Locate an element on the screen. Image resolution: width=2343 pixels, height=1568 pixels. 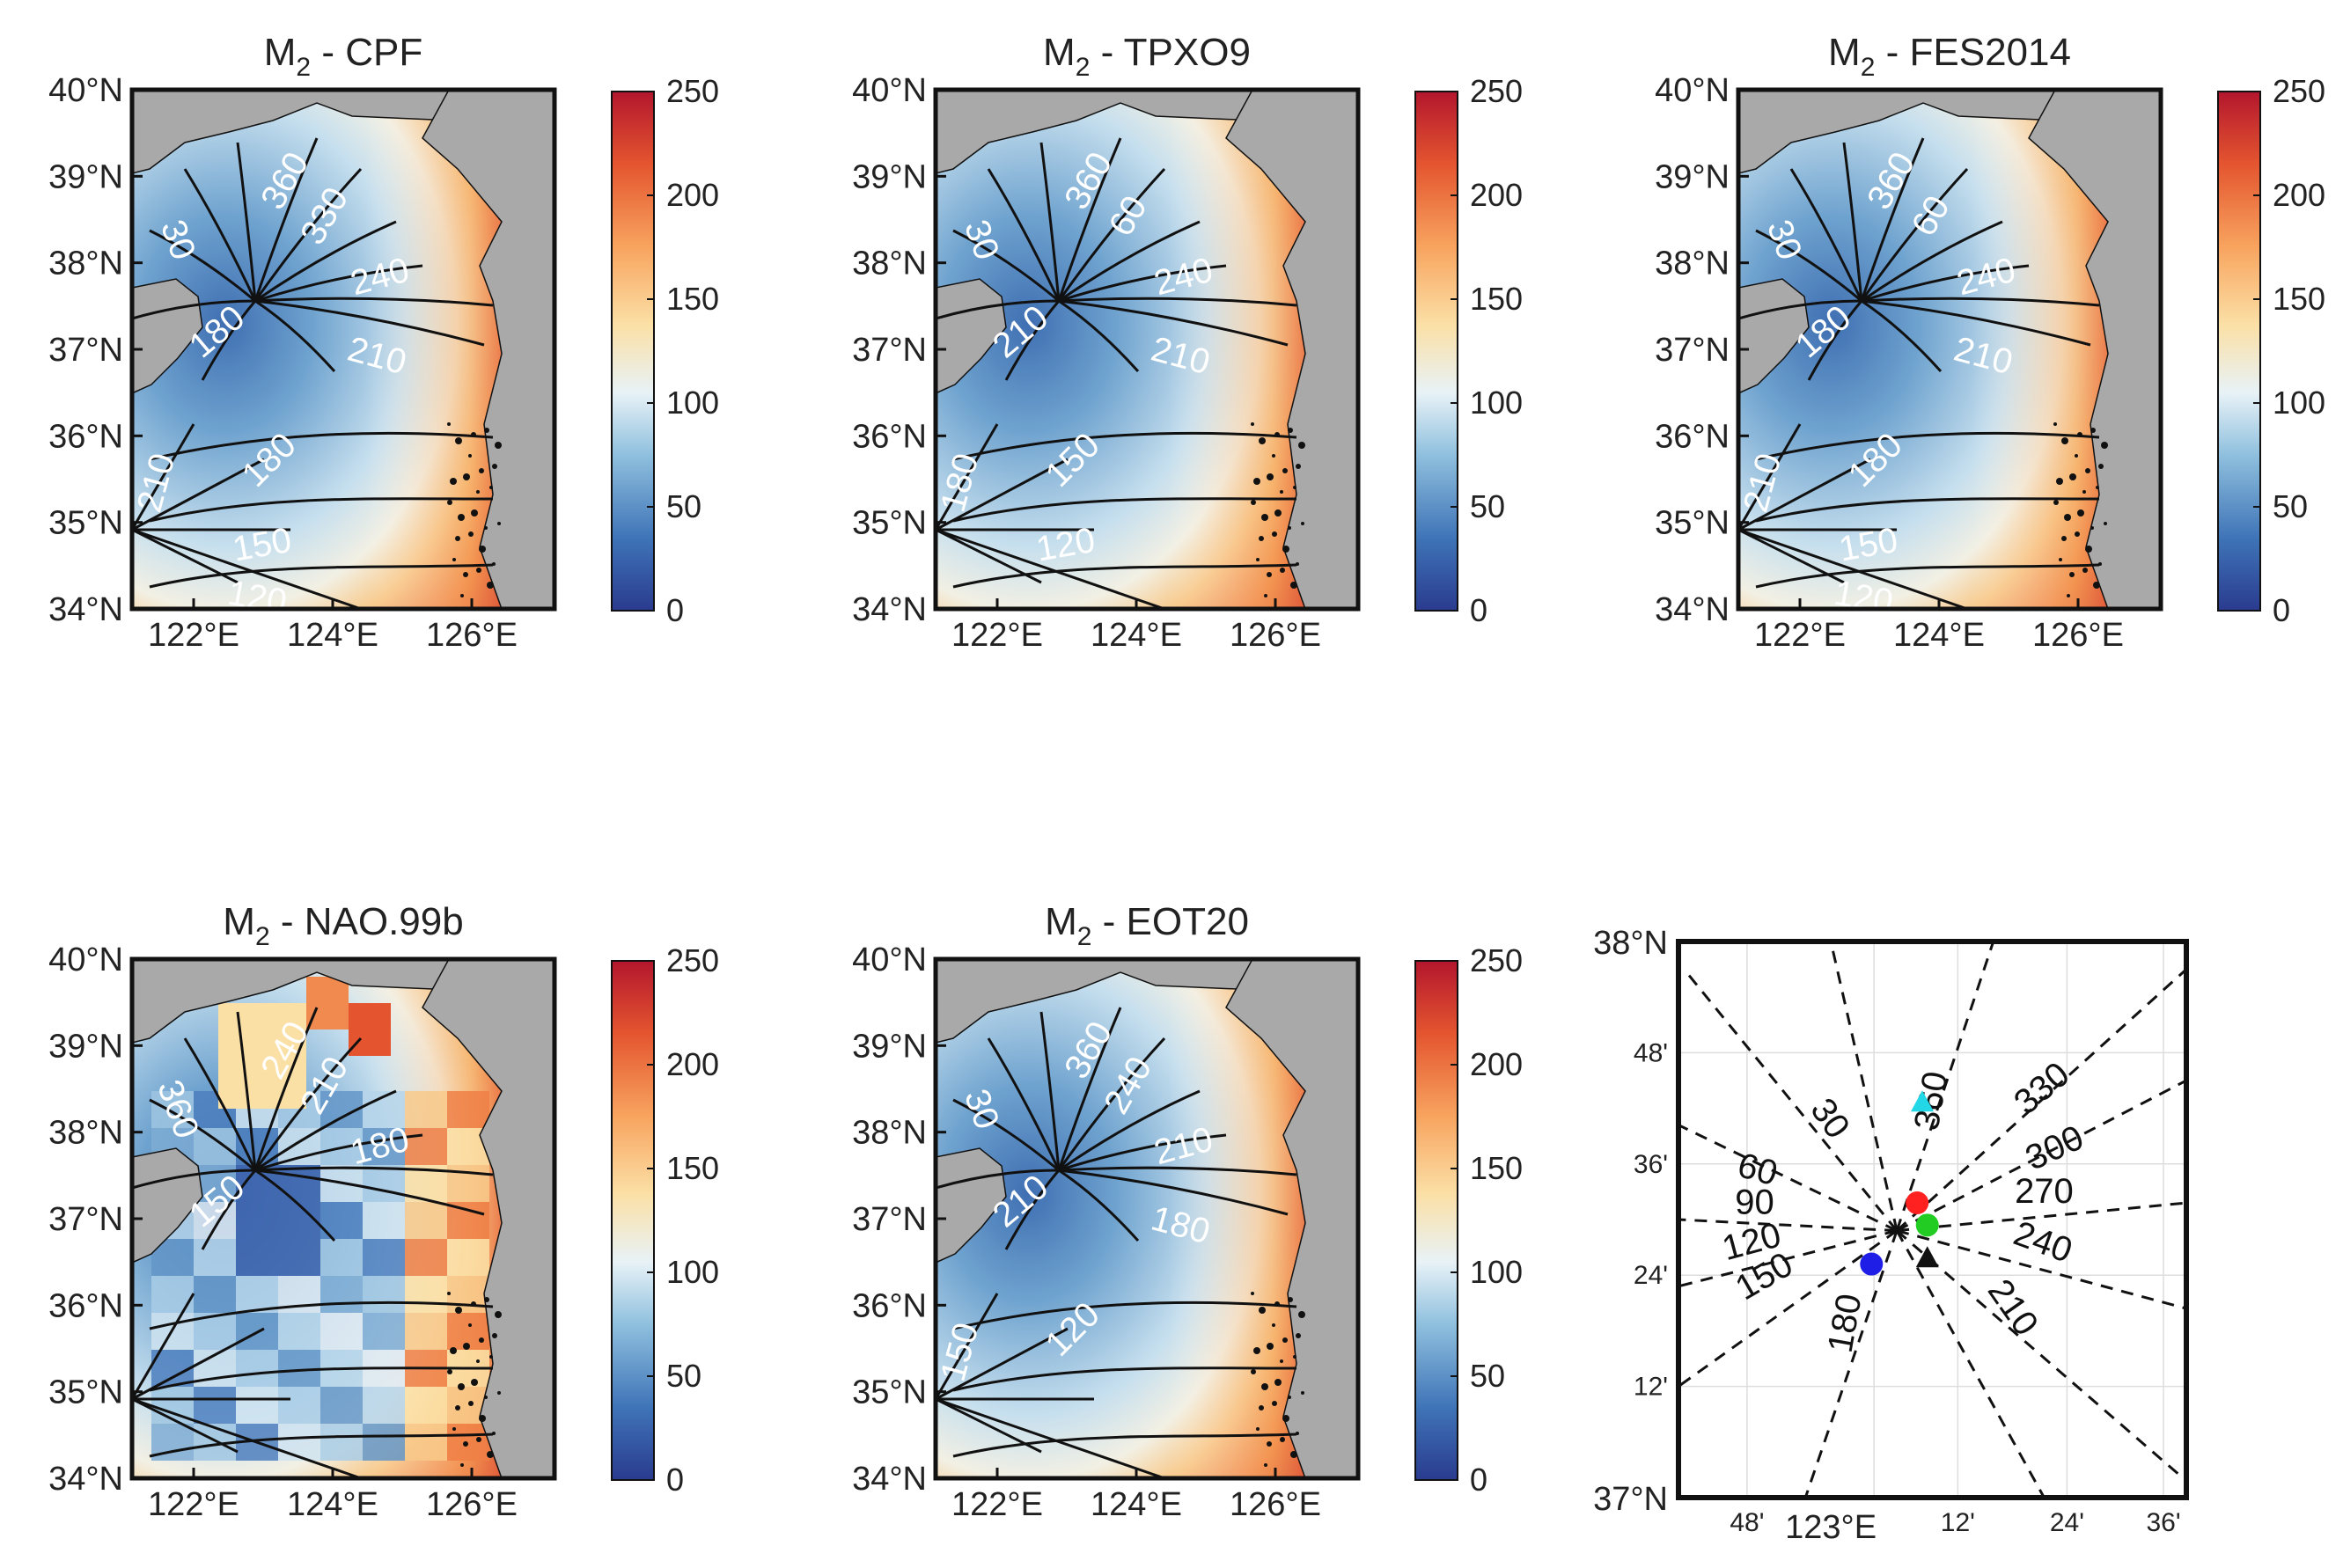
zoom-lon-tick-label: 24' is located at coordinates (2067, 1522).